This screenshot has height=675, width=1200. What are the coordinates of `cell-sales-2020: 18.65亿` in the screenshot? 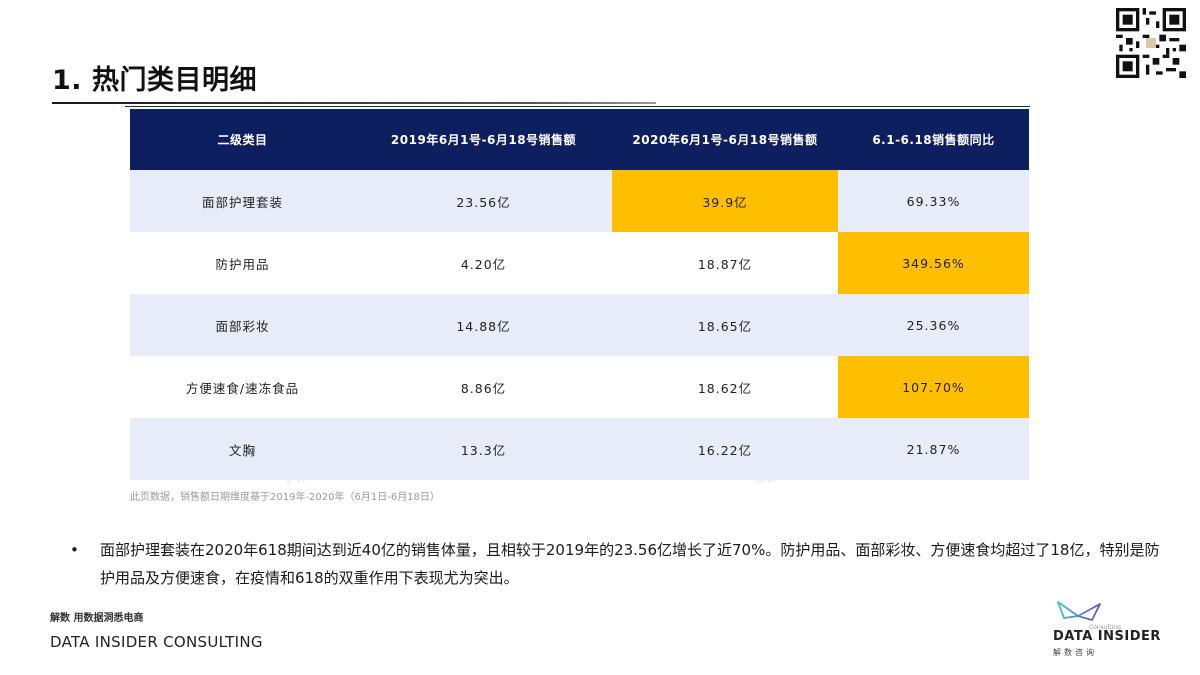 It's located at (725, 325).